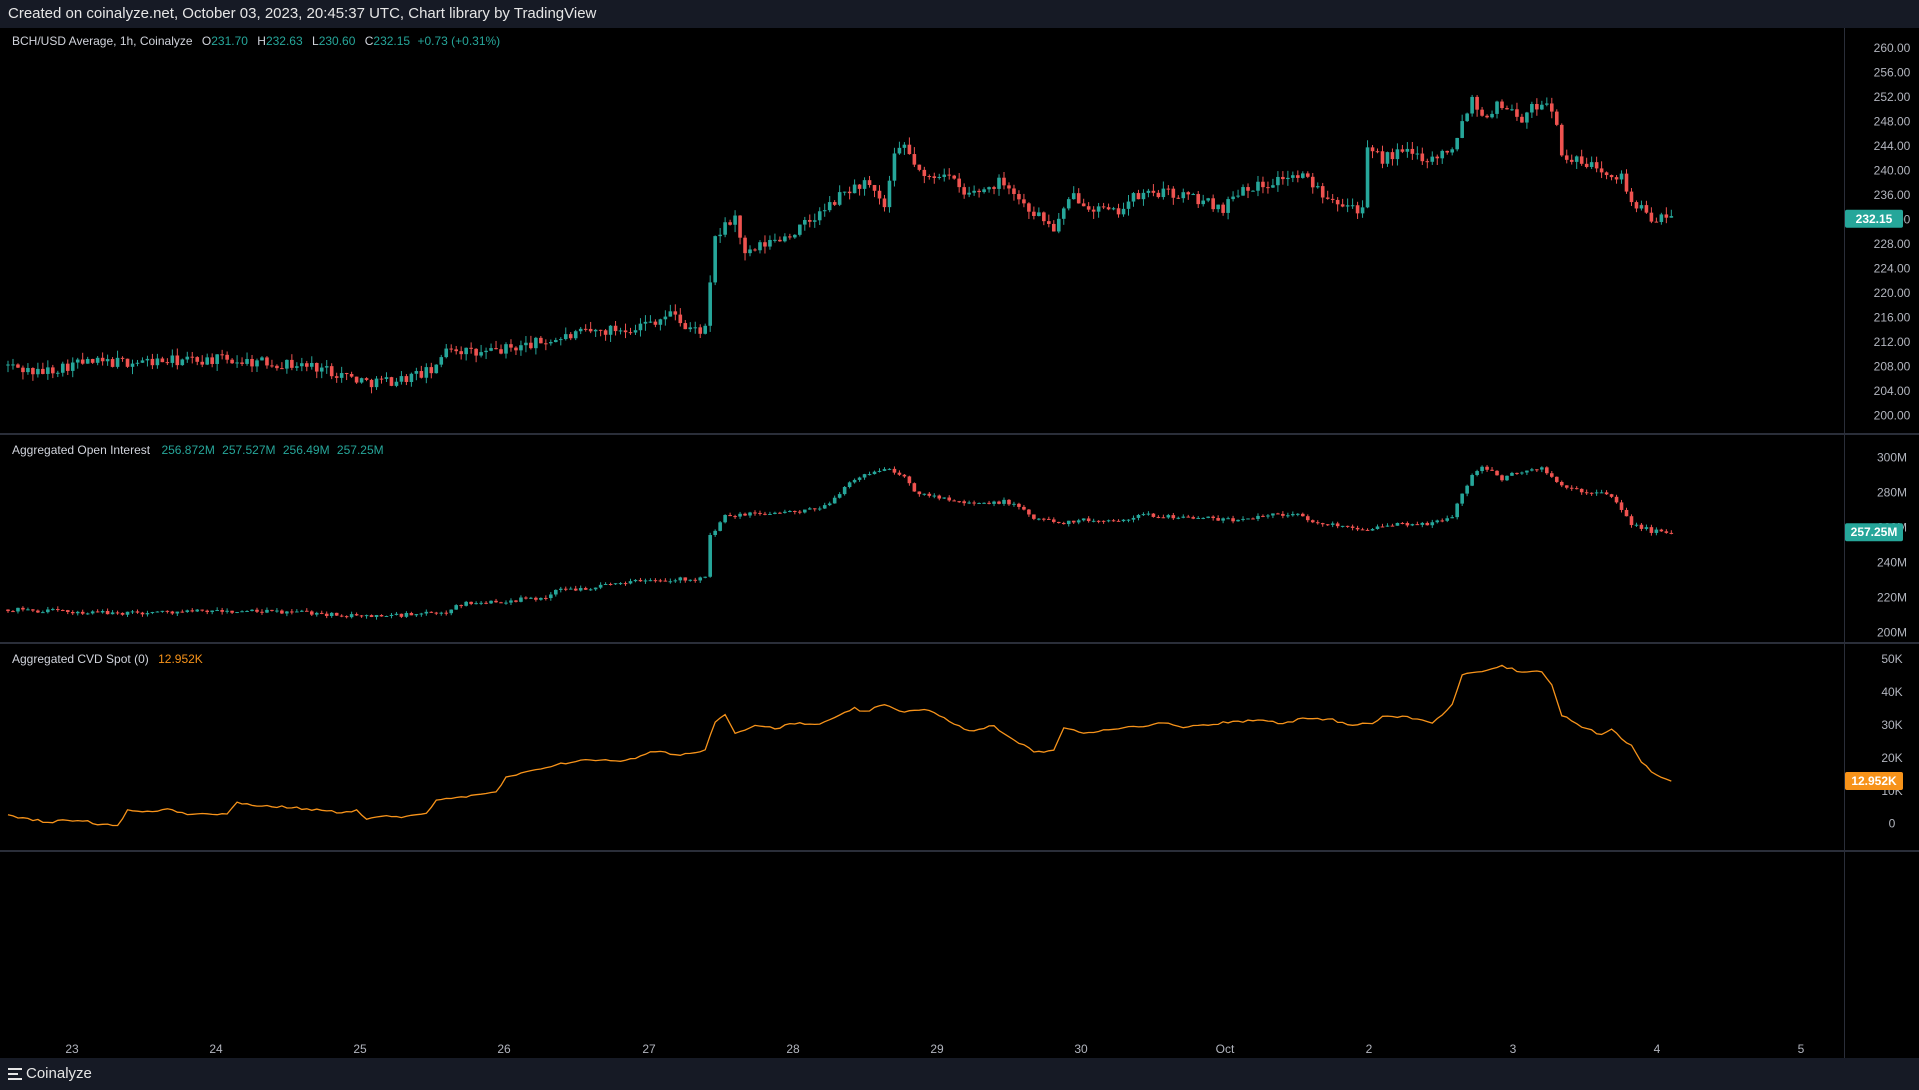  What do you see at coordinates (50, 1074) in the screenshot?
I see `coinalyze-brand: Coinalyze` at bounding box center [50, 1074].